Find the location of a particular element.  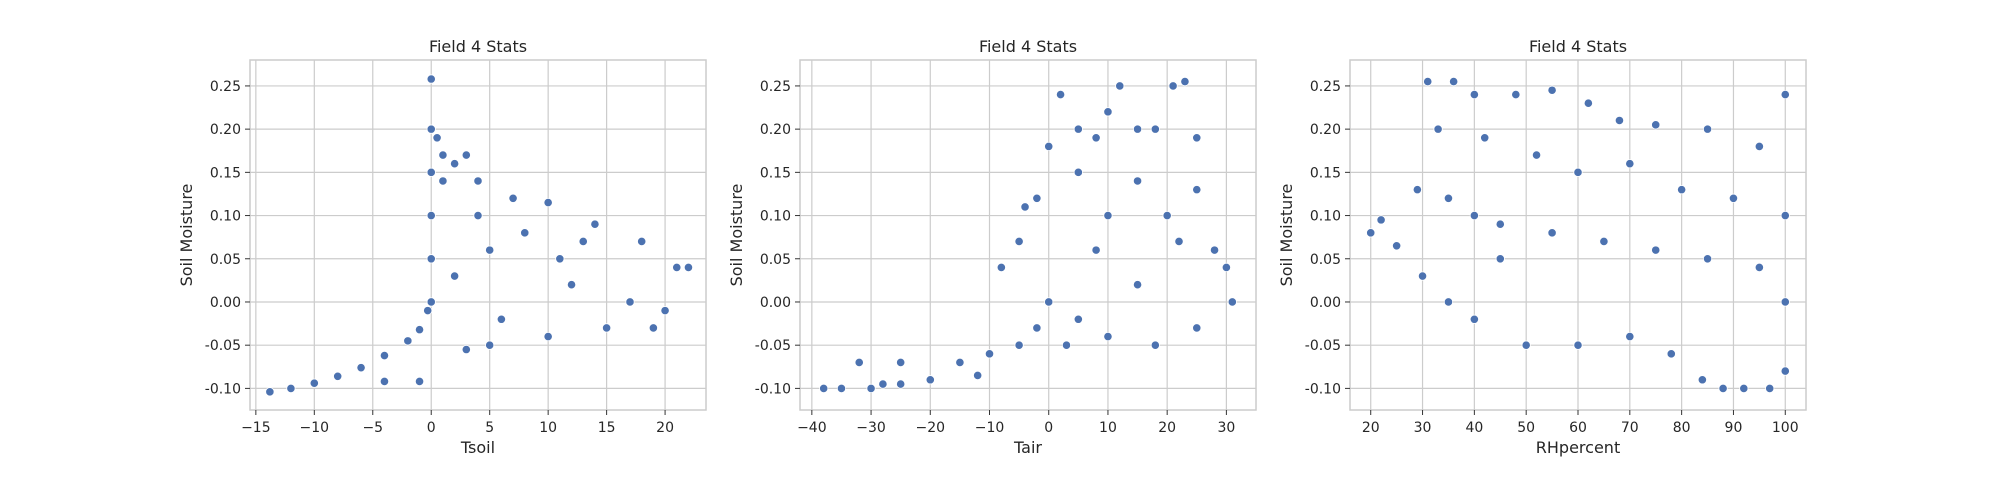

x-tick-label: 70 is located at coordinates (1630, 428).